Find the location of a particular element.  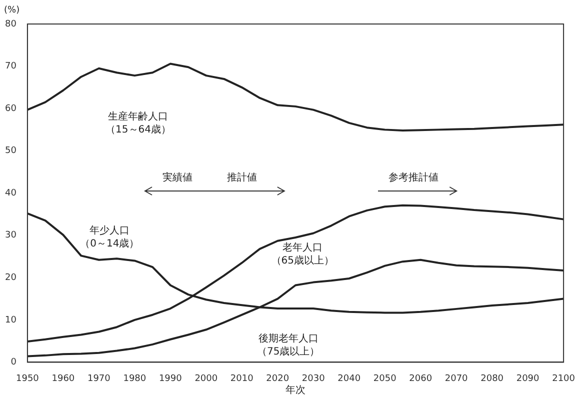

annotation: 老年人口（65歳以上） is located at coordinates (302, 254).